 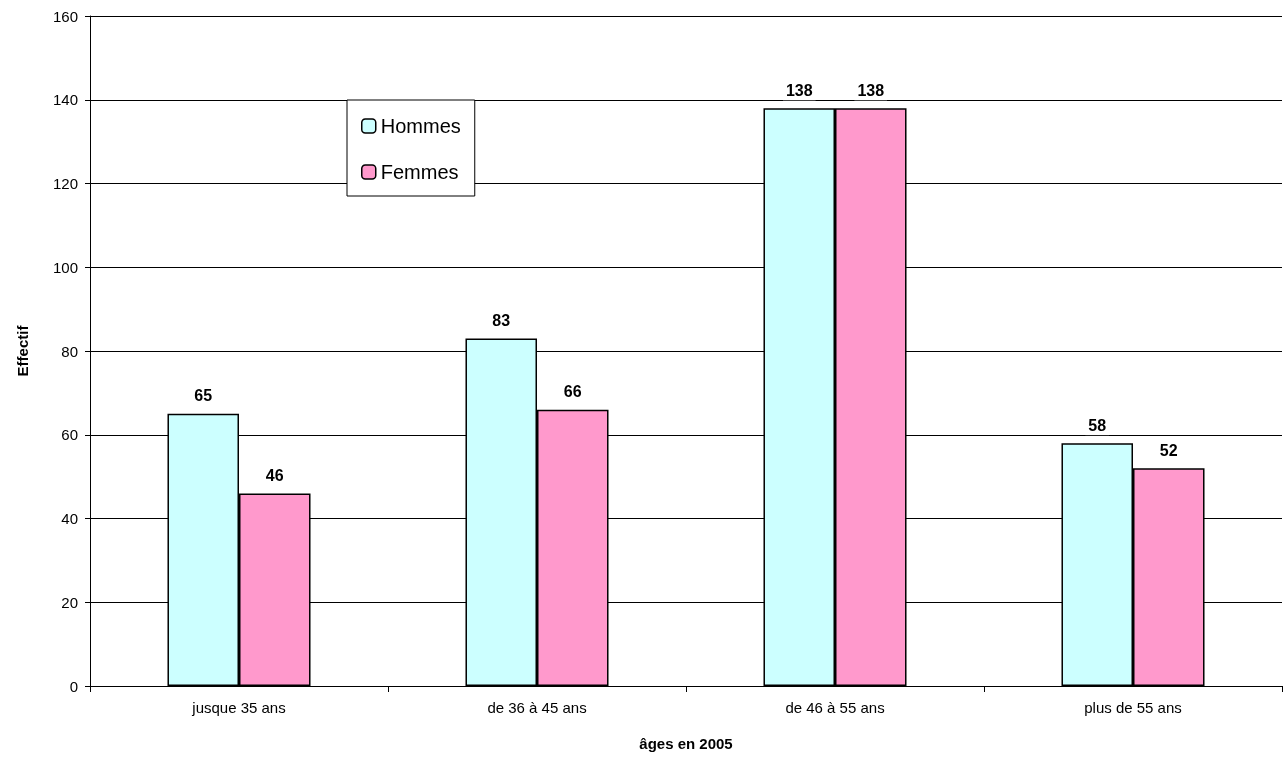 I want to click on x-axis-title: âges en 2005, so click(x=686, y=743).